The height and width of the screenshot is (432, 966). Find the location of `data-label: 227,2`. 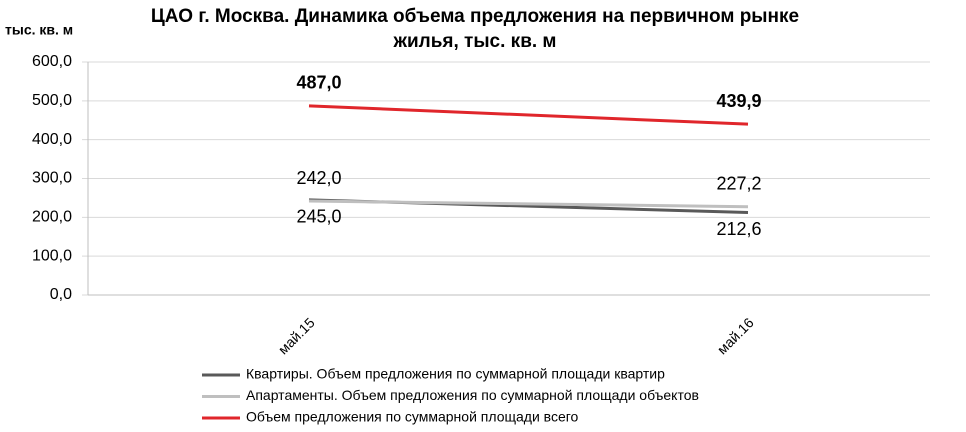

data-label: 227,2 is located at coordinates (738, 184).